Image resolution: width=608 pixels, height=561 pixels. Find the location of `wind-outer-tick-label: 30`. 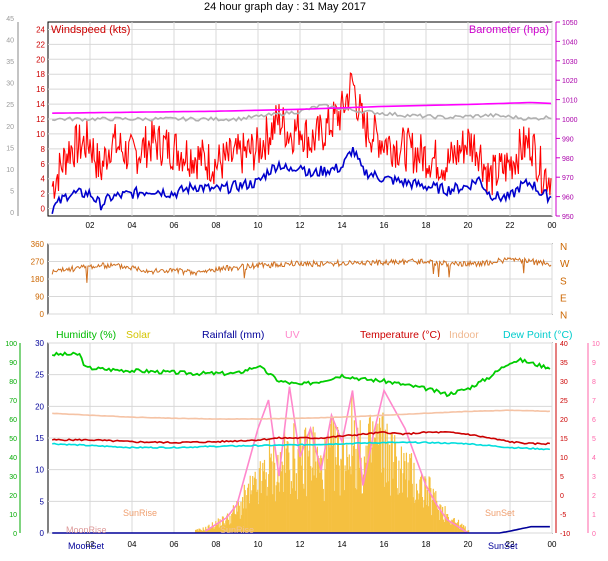

wind-outer-tick-label: 30 is located at coordinates (10, 84).